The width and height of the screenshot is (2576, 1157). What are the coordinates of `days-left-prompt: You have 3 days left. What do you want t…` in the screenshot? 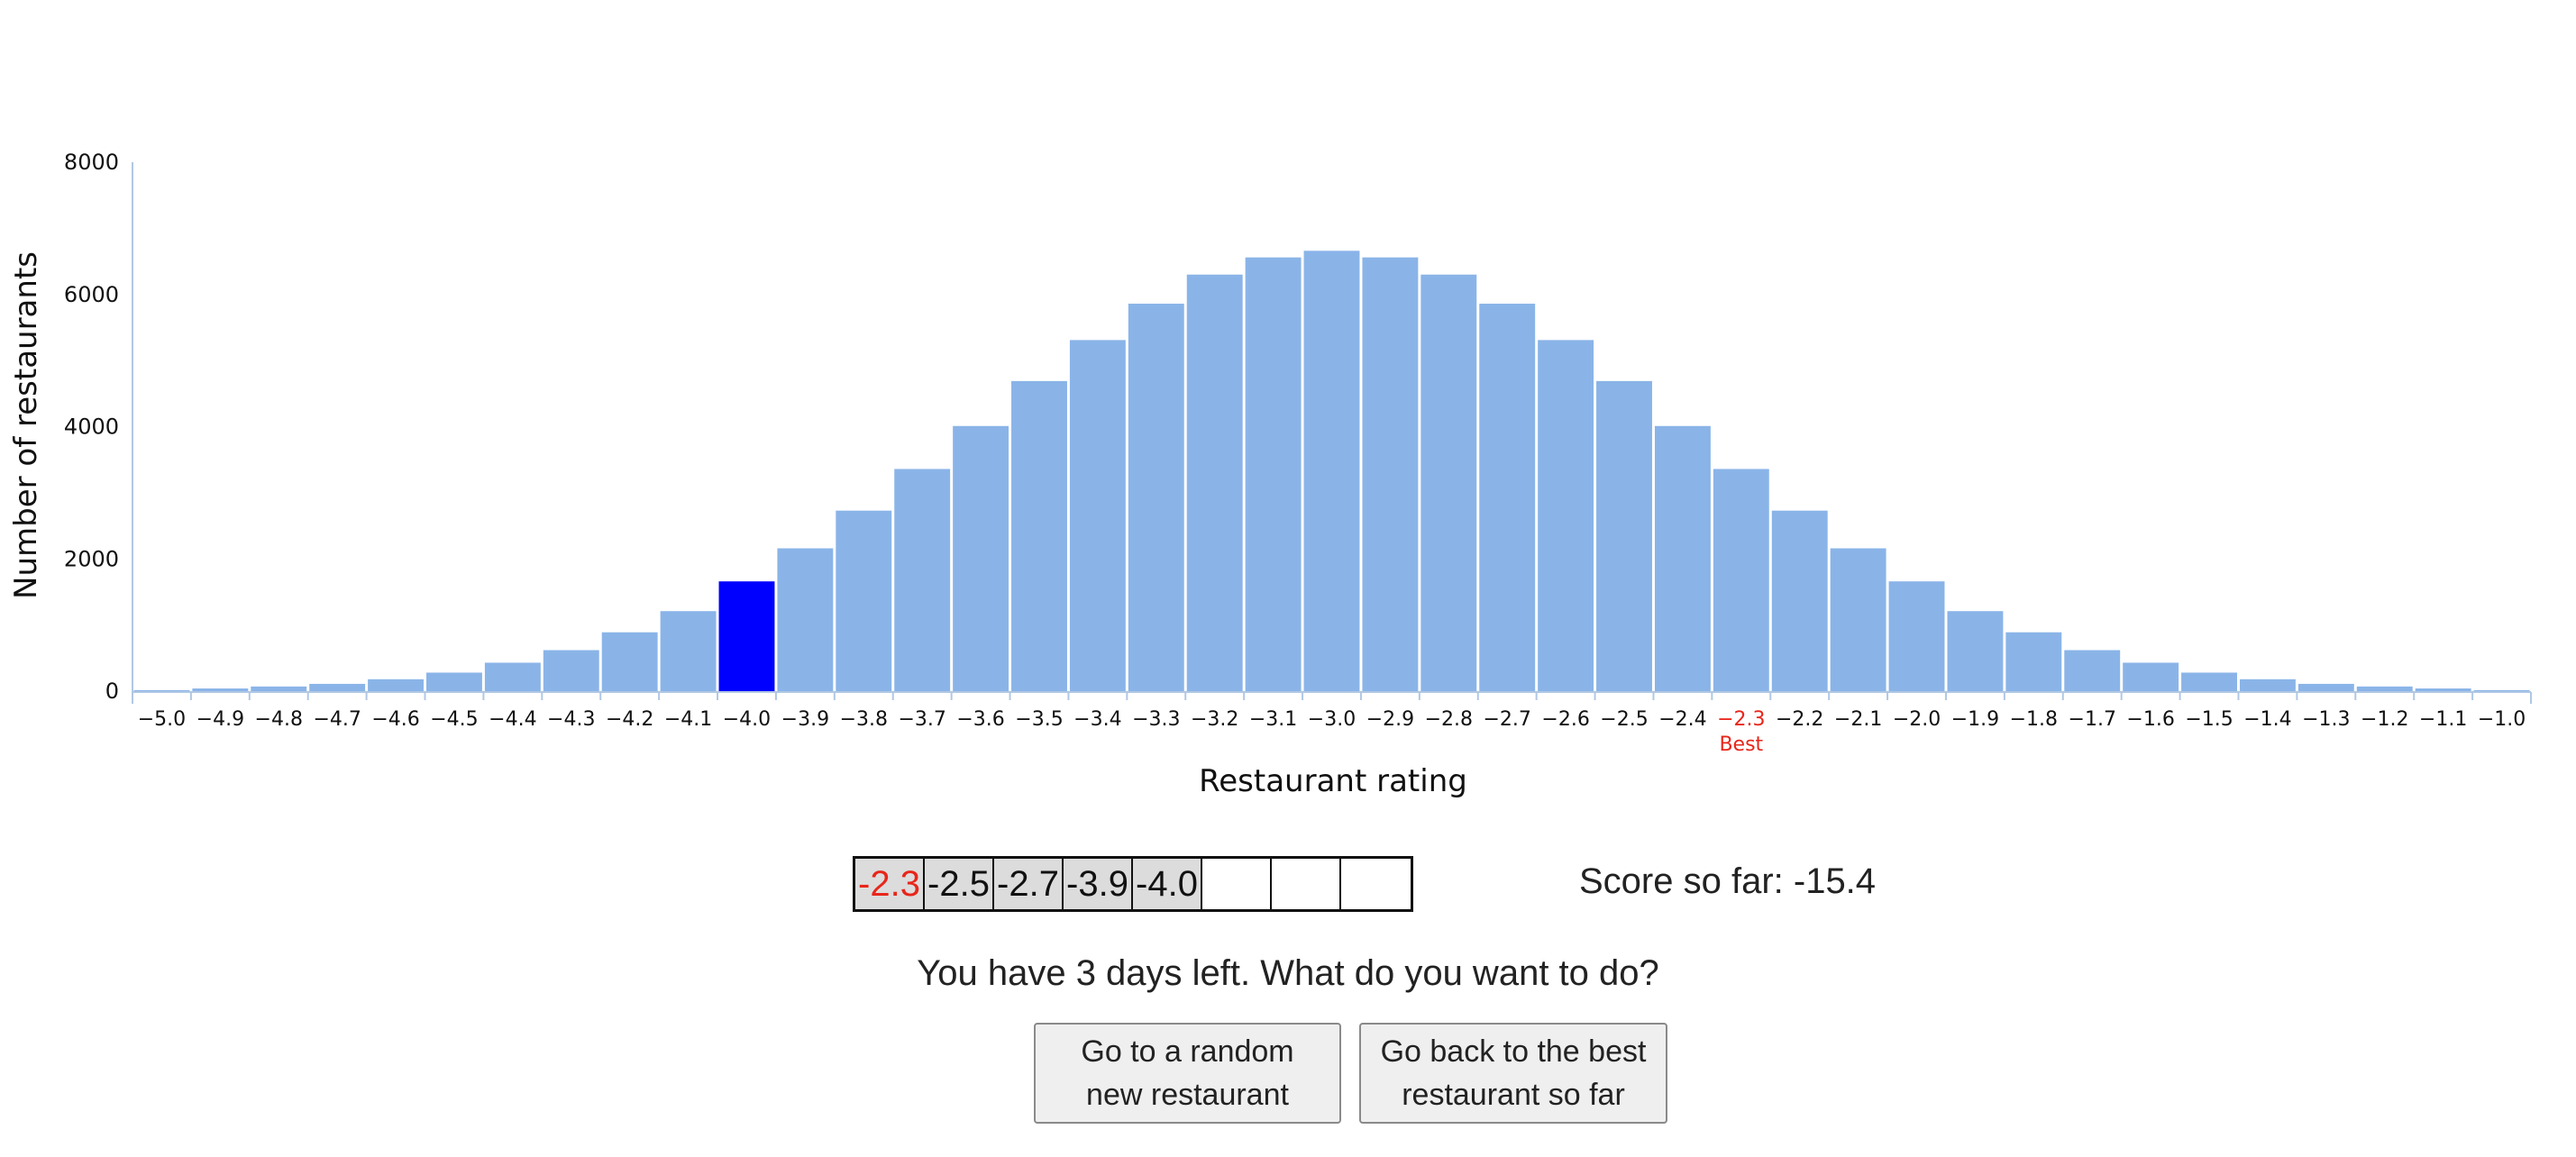 It's located at (1288, 973).